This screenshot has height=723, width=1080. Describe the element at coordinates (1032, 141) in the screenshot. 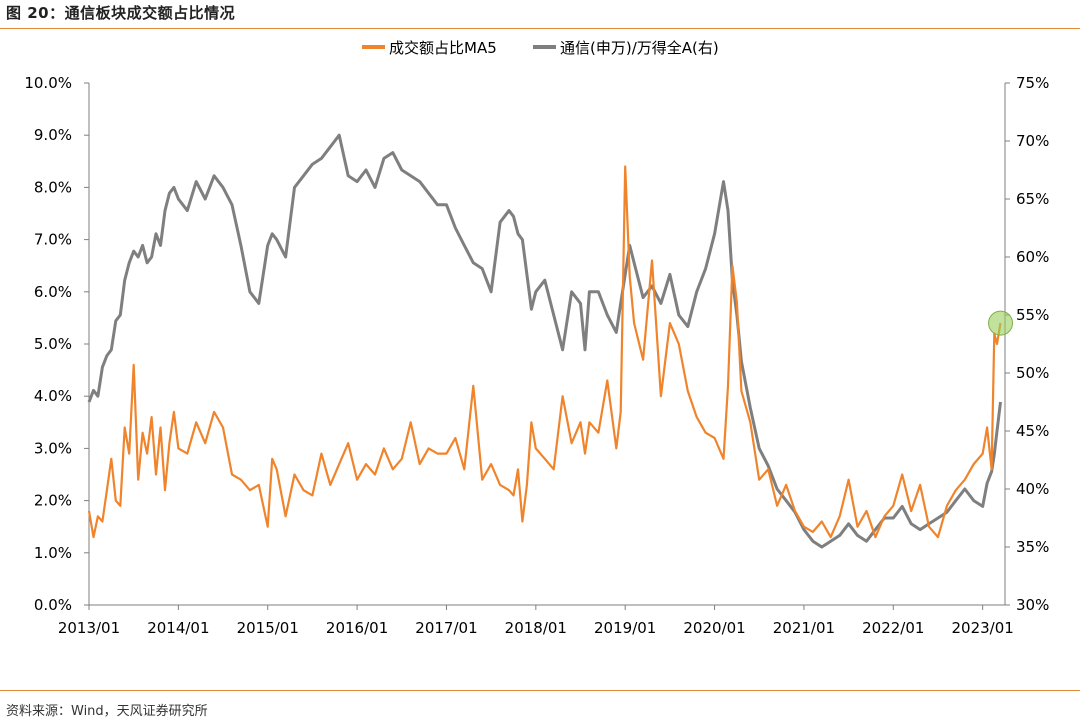

I see `y-right-tick-label: 70%` at that location.